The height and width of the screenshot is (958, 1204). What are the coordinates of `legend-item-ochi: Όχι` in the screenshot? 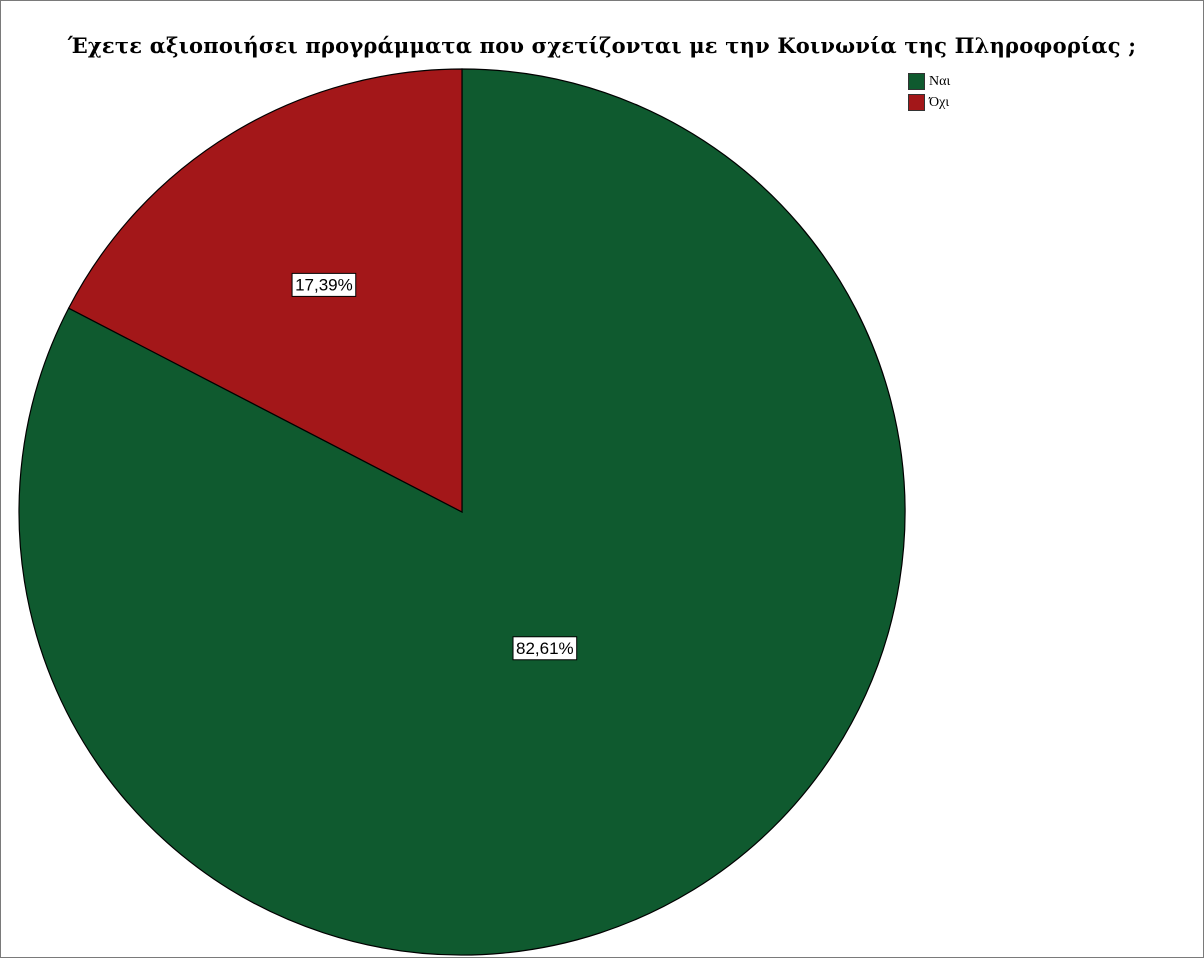 It's located at (929, 102).